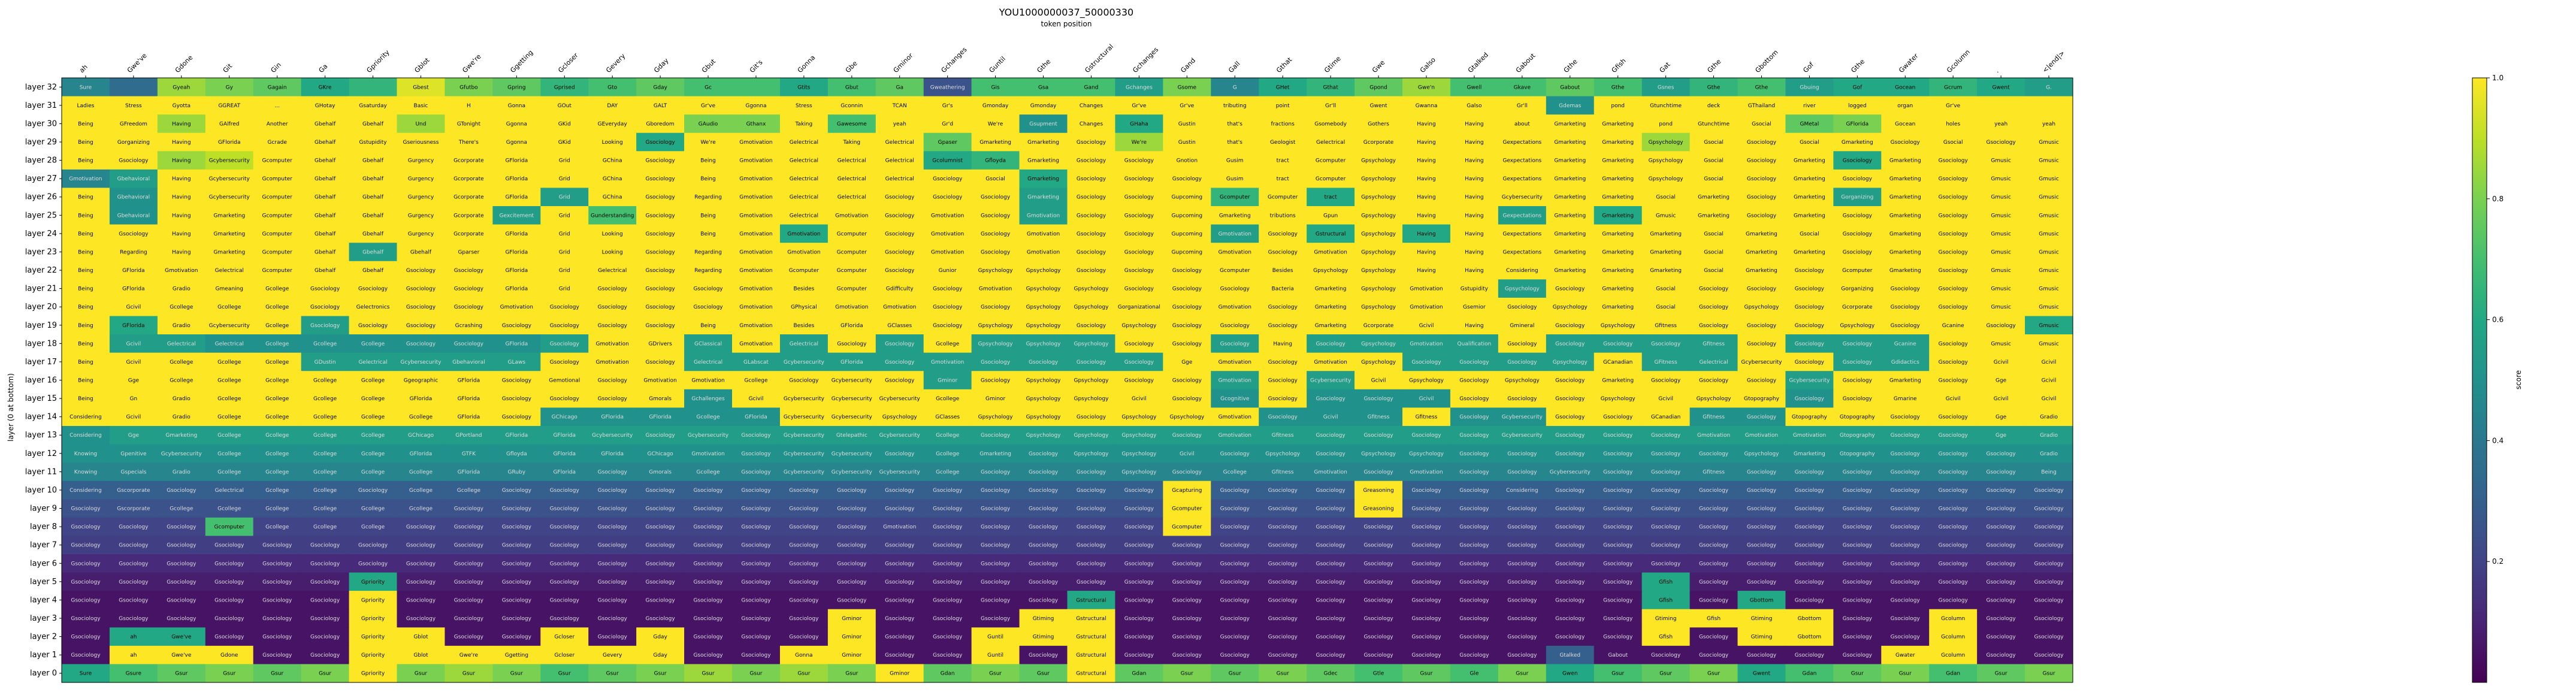 The width and height of the screenshot is (2576, 692). What do you see at coordinates (41, 435) in the screenshot?
I see `y-tick-label: layer 13` at bounding box center [41, 435].